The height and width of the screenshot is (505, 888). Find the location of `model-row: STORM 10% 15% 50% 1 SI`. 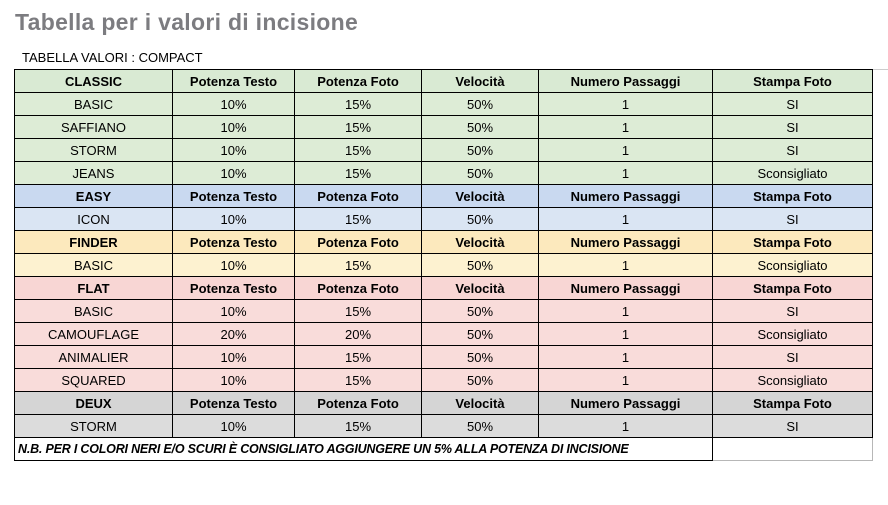

model-row: STORM 10% 15% 50% 1 SI is located at coordinates (443, 426).